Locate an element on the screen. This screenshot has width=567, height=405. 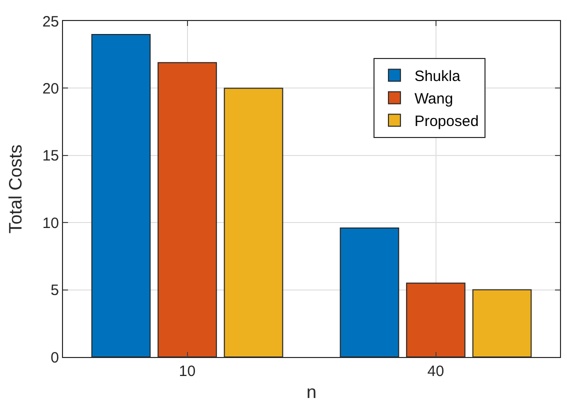
legend-label: Proposed is located at coordinates (446, 121).